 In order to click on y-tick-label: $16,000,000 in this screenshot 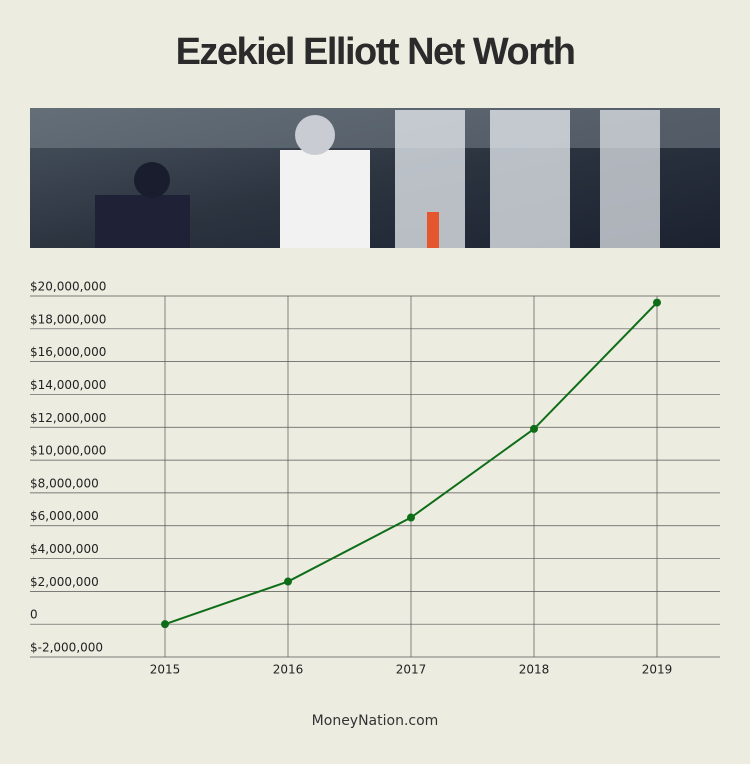, I will do `click(68, 352)`.